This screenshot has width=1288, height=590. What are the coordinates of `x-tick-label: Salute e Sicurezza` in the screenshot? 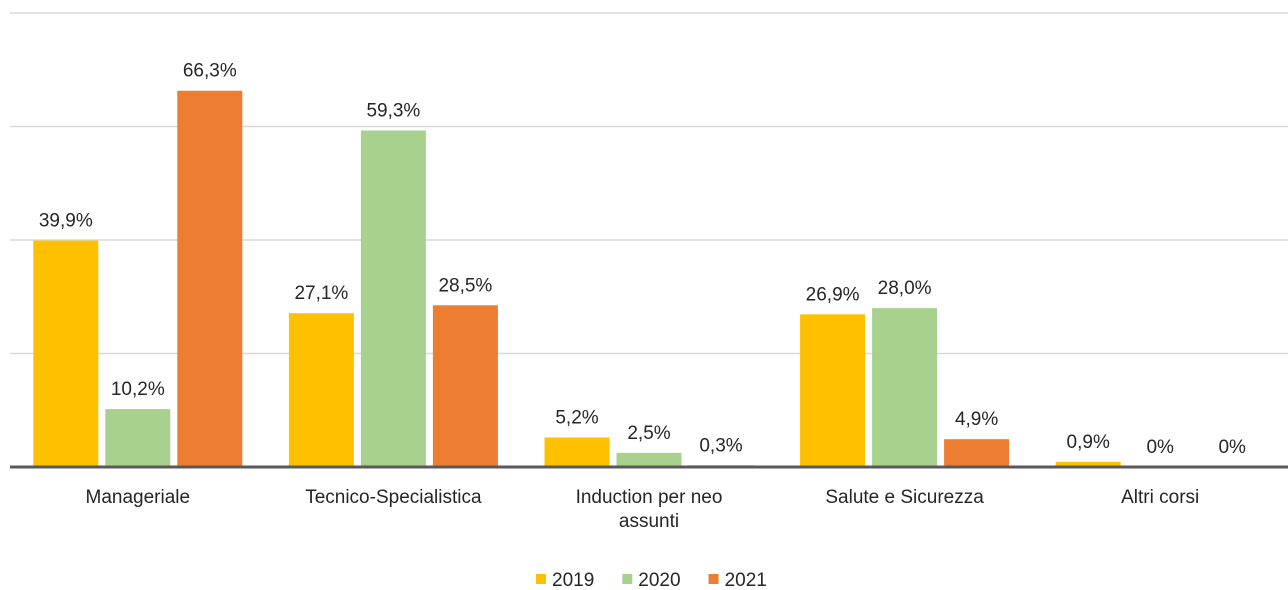 It's located at (904, 497).